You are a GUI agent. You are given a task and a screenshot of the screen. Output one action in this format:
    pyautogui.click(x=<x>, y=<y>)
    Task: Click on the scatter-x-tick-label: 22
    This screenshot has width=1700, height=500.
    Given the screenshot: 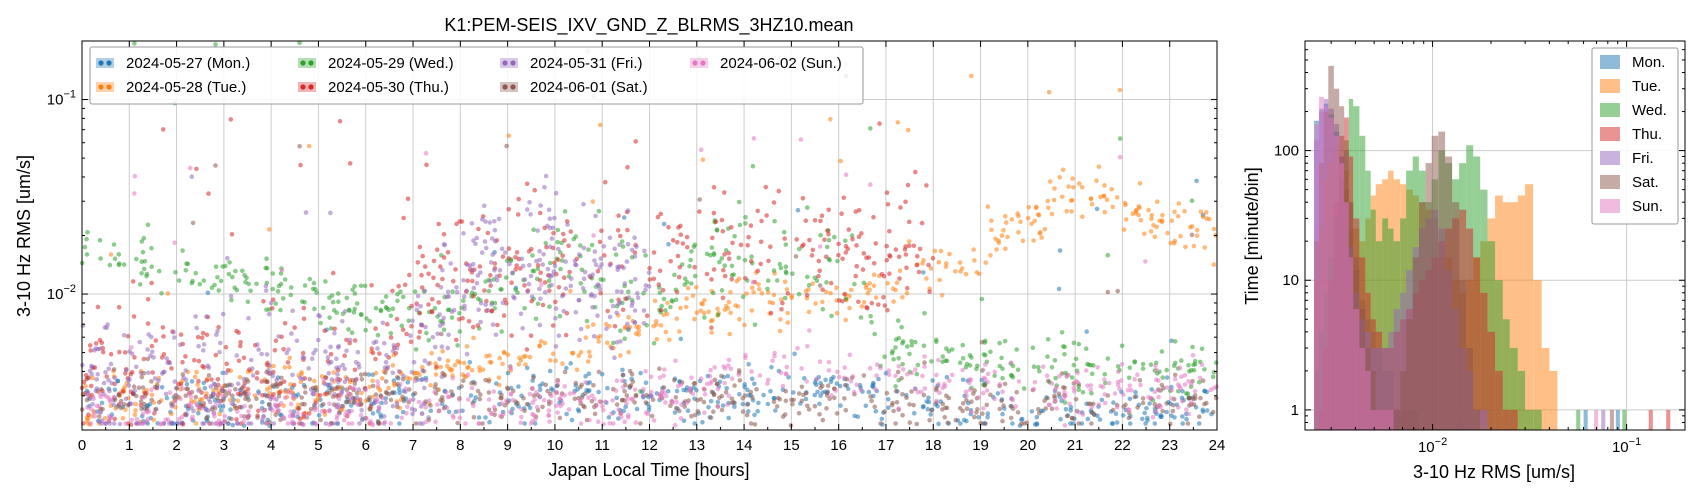 What is the action you would take?
    pyautogui.click(x=1122, y=445)
    